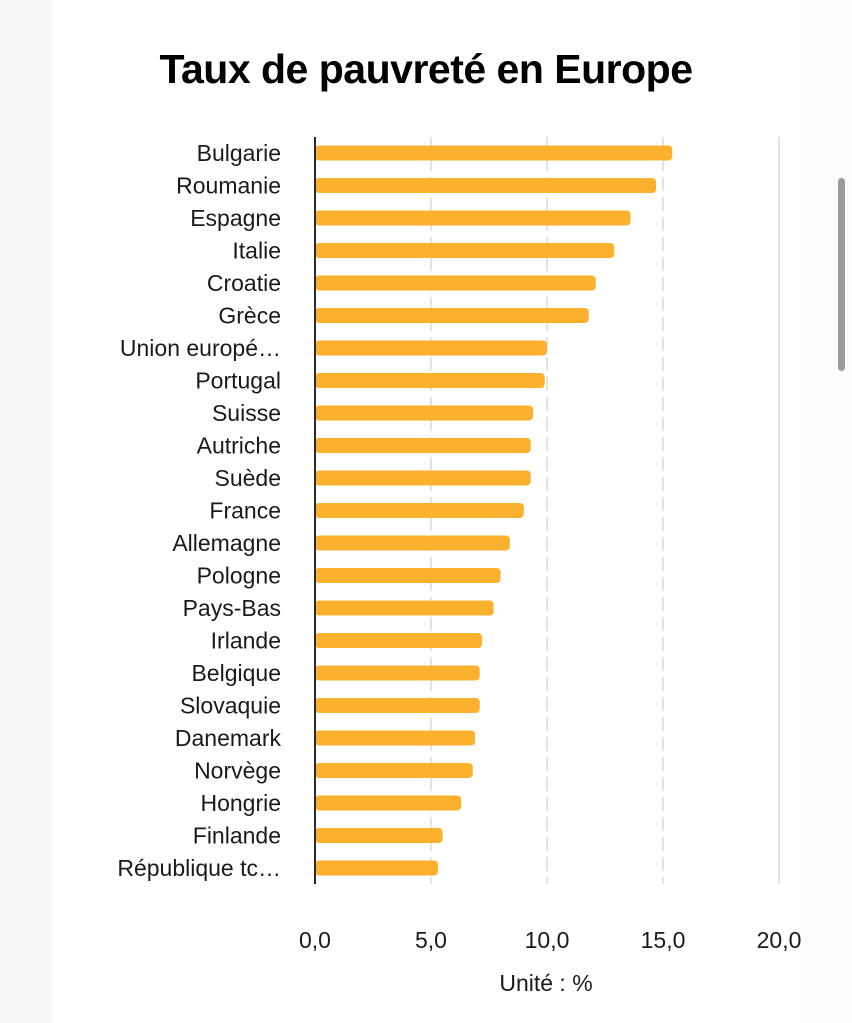 This screenshot has width=852, height=1023. What do you see at coordinates (545, 983) in the screenshot?
I see `x-axis-label: Unité : %` at bounding box center [545, 983].